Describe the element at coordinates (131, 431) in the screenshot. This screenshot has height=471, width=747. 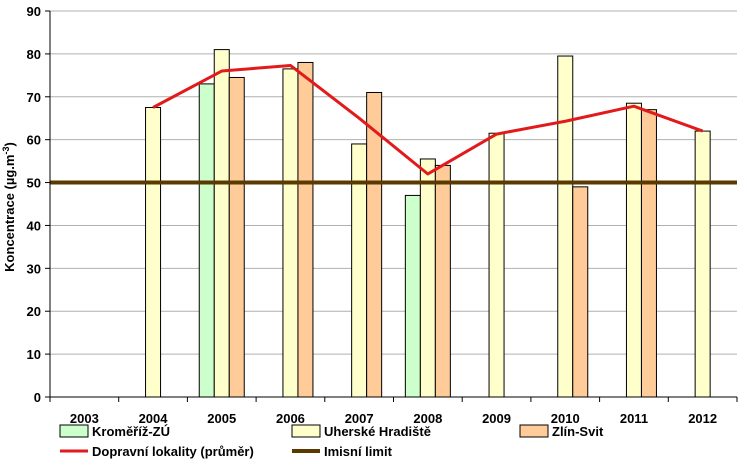
I see `legend-label: Kroměříž-ZÚ` at that location.